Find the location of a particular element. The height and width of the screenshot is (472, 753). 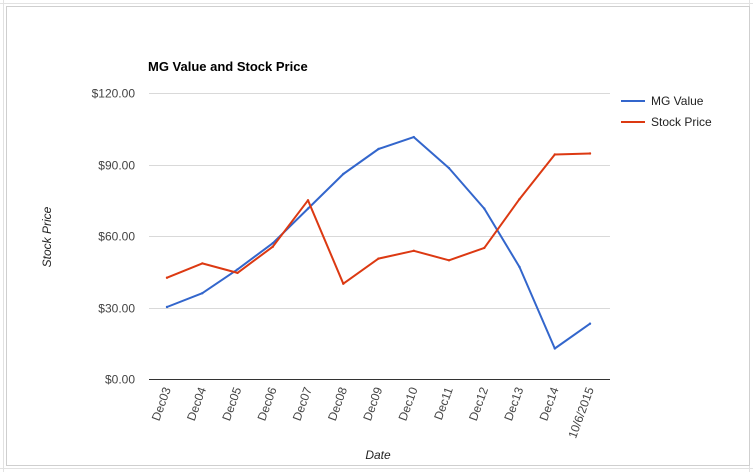

chart-title: MG Value and Stock Price is located at coordinates (228, 66).